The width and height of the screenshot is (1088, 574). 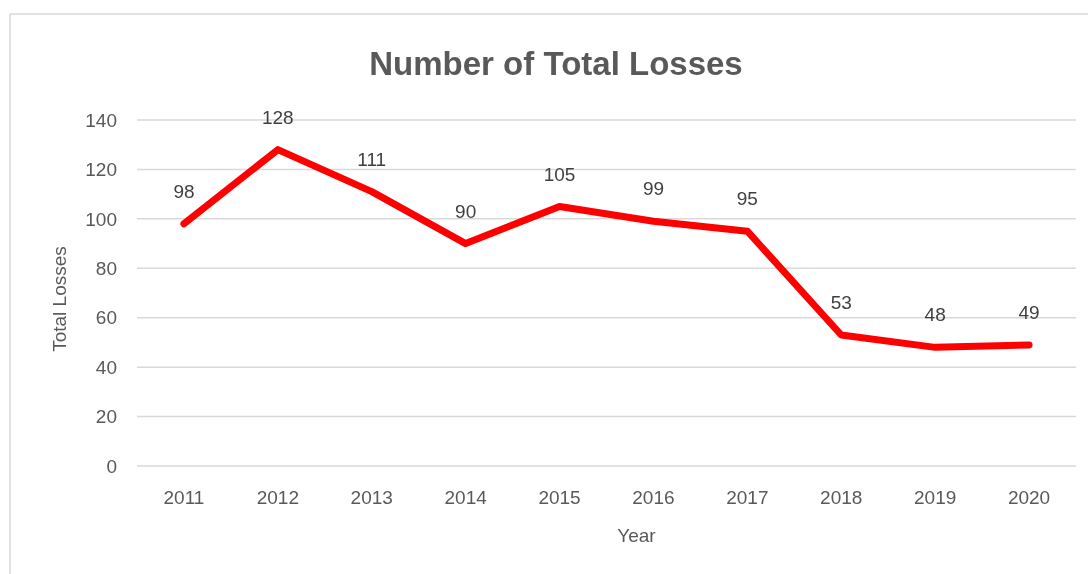 I want to click on y-tick-label: 40, so click(x=106, y=367).